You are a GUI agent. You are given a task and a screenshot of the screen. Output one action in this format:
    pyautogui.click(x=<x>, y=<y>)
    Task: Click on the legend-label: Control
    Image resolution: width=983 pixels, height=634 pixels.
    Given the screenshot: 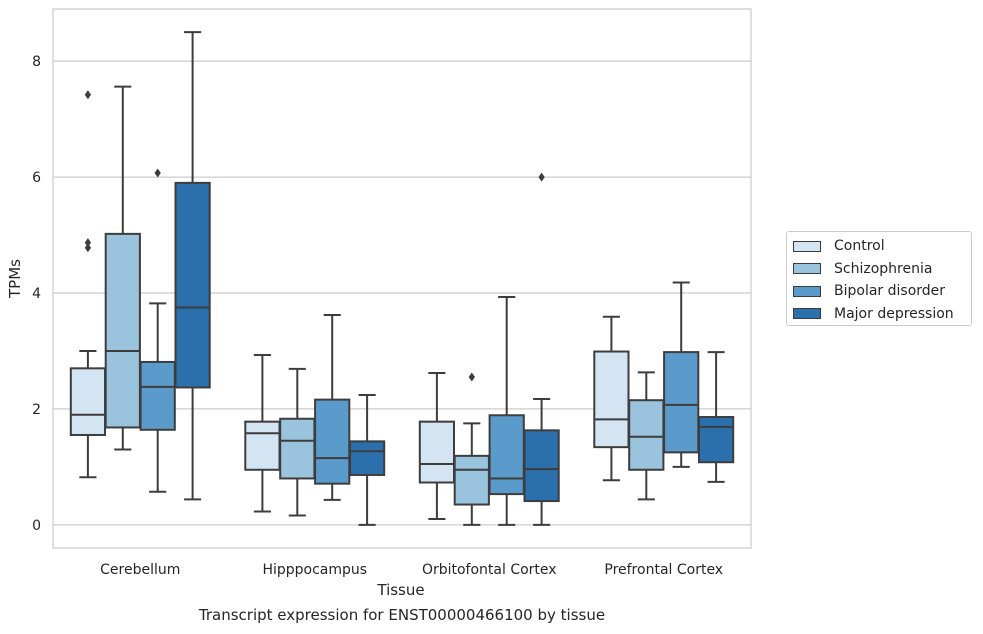 What is the action you would take?
    pyautogui.click(x=859, y=246)
    